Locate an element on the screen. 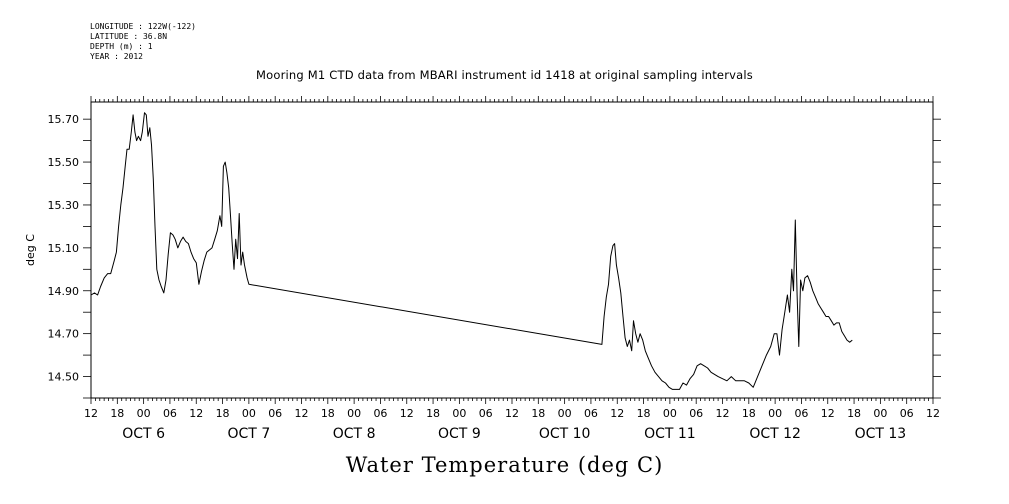 The image size is (1009, 504). year-text: YEAR : 2012 is located at coordinates (116, 56).